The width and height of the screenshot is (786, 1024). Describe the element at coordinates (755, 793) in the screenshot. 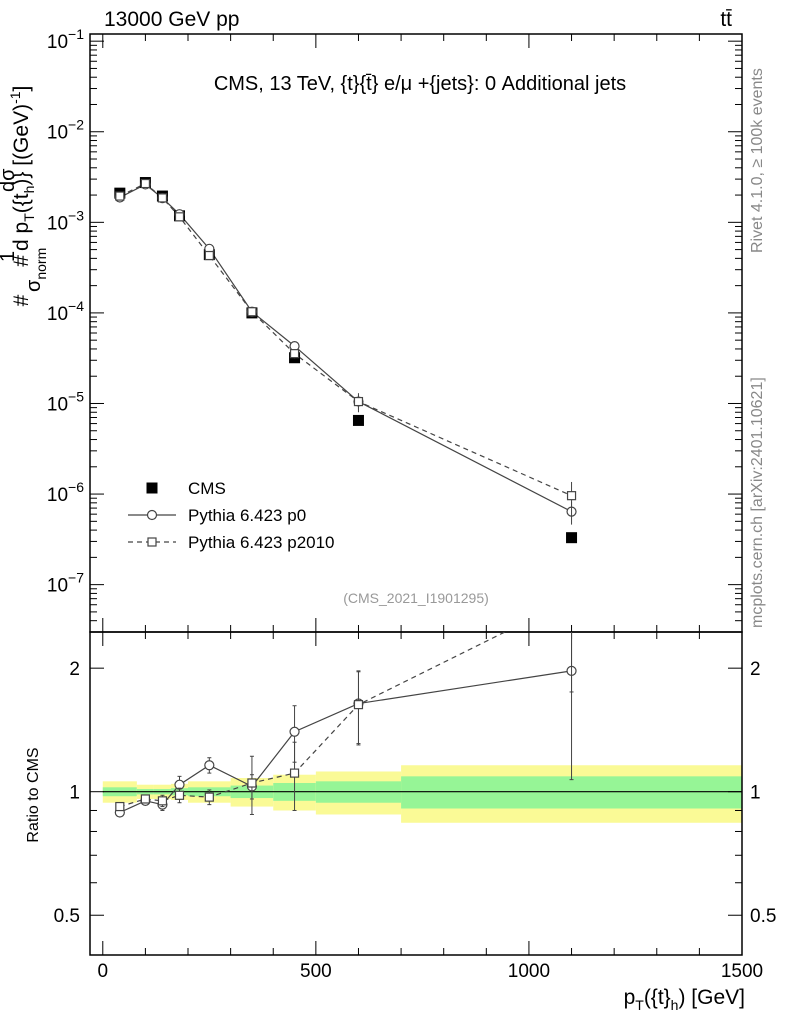

I see `ratio-tick-label-right: 1` at that location.